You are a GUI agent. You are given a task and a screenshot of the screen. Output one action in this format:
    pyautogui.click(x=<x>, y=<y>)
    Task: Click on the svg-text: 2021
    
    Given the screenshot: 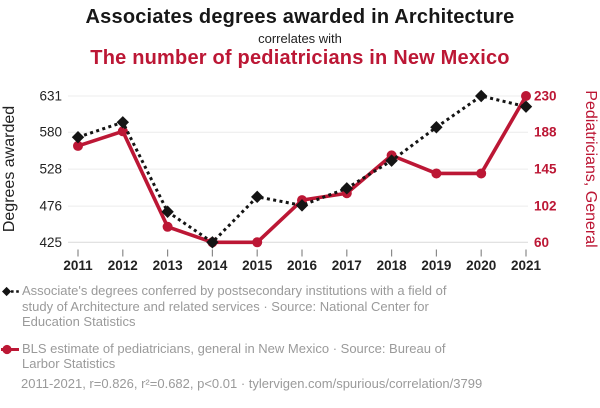 What is the action you would take?
    pyautogui.click(x=526, y=265)
    